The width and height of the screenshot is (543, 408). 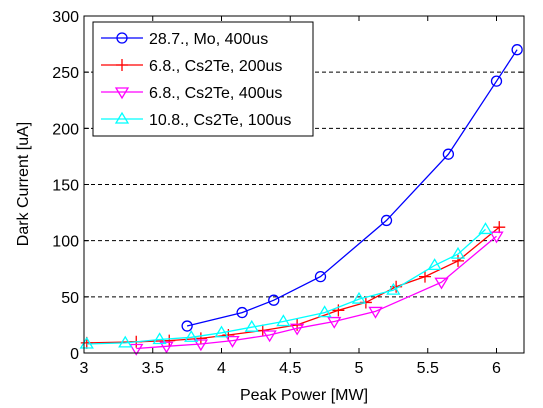 I want to click on y-tick-label: 100, so click(x=65, y=242).